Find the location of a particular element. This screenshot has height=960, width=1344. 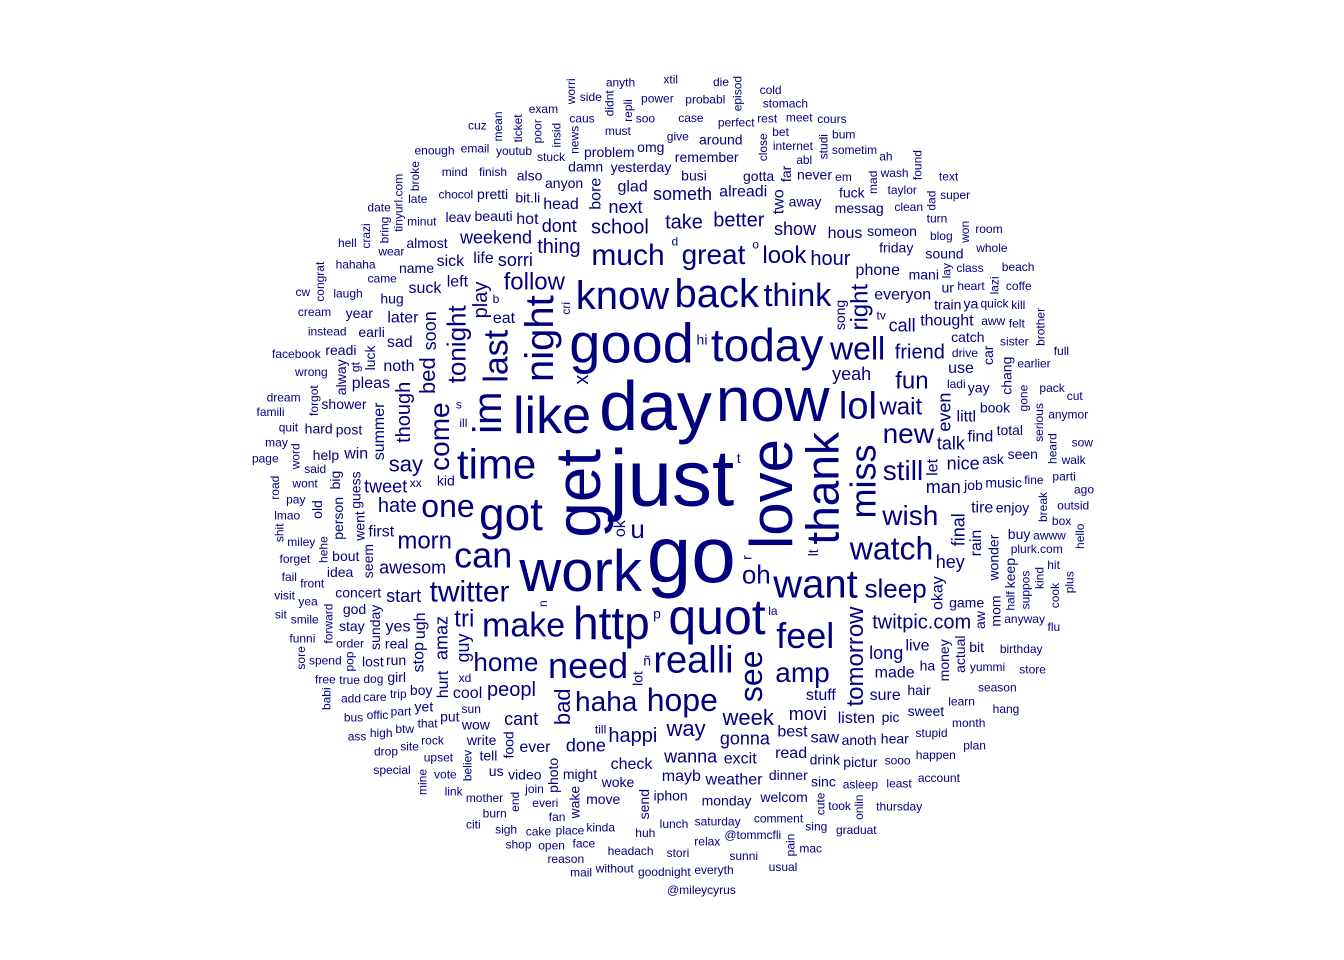

word-special: special is located at coordinates (391, 770).